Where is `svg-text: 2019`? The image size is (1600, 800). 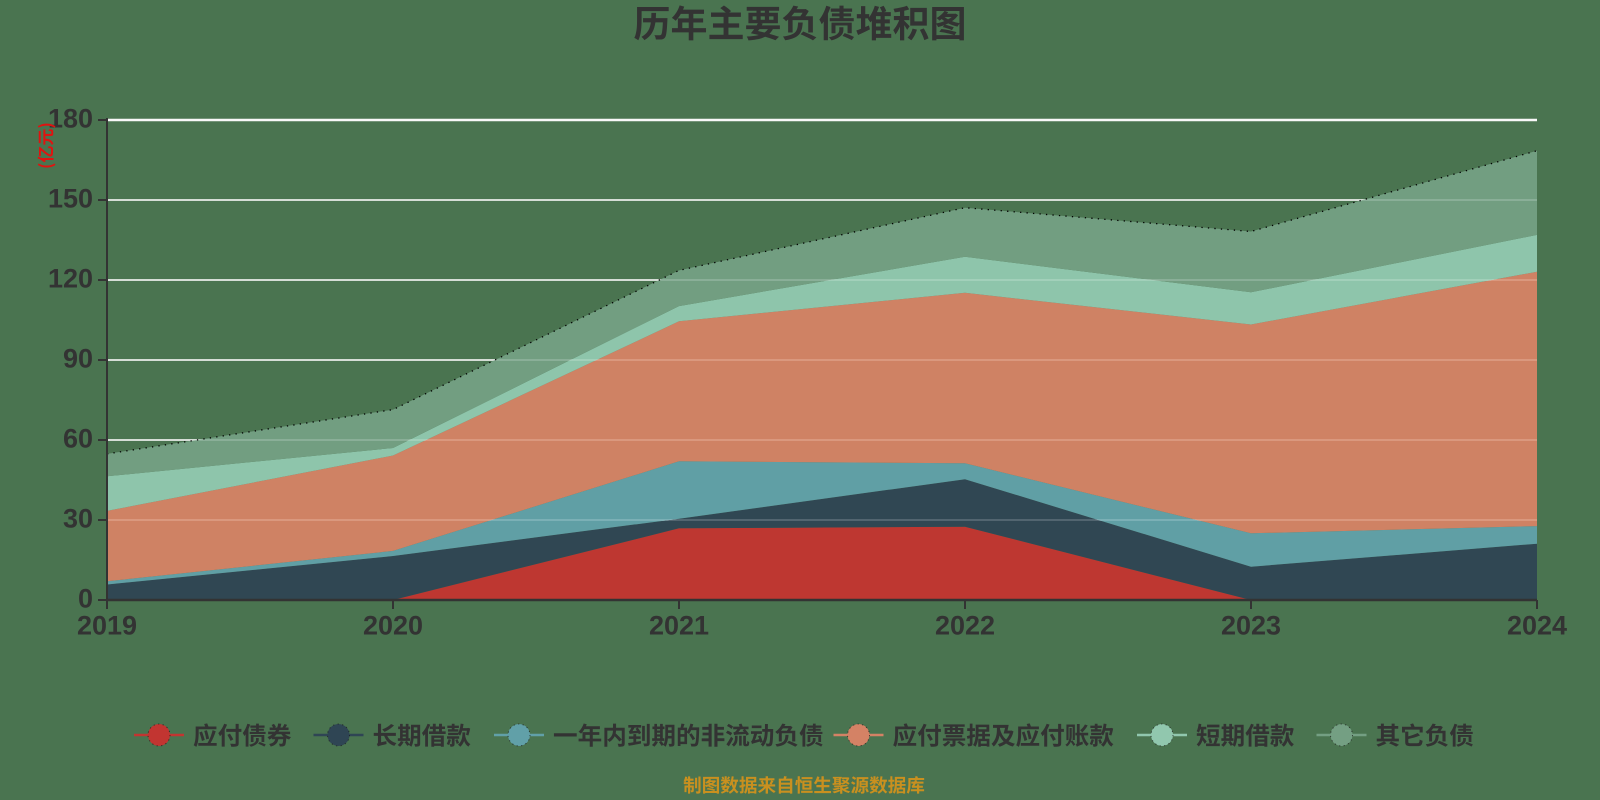 svg-text: 2019 is located at coordinates (107, 626).